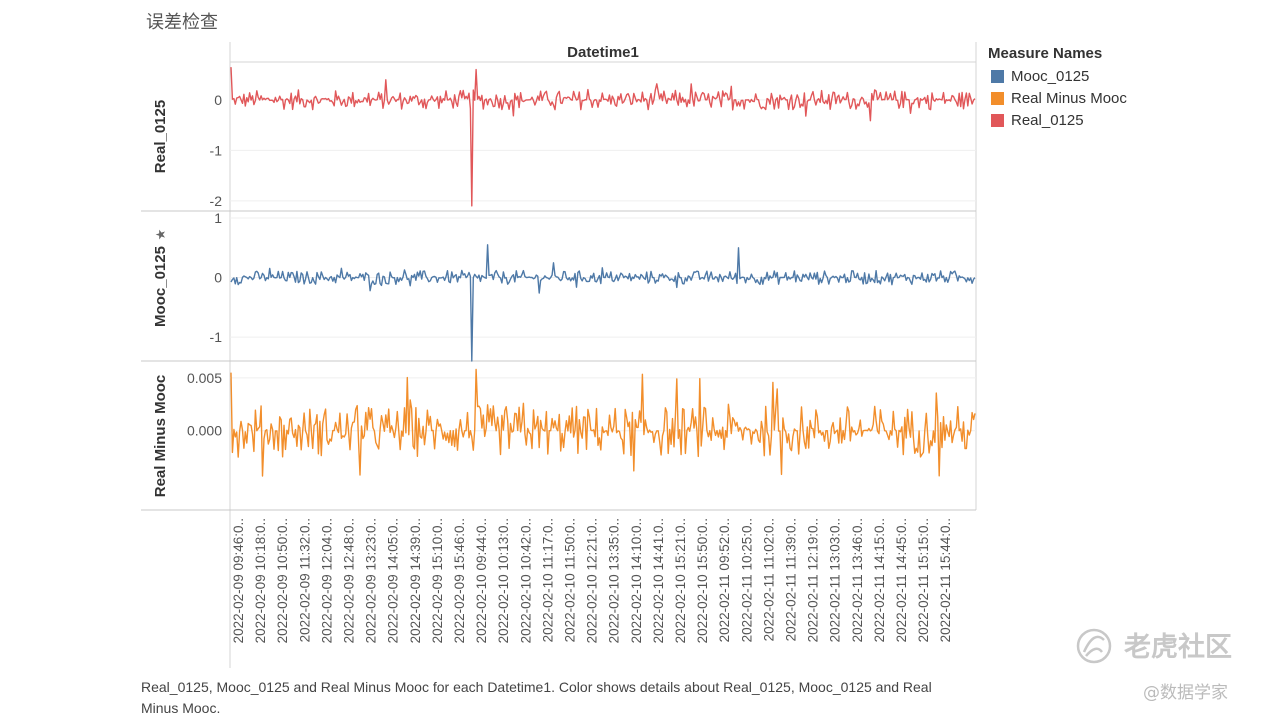 The image size is (1280, 720). Describe the element at coordinates (945, 580) in the screenshot. I see `x-tick-label: 2022-02-11 15:44:0..` at that location.